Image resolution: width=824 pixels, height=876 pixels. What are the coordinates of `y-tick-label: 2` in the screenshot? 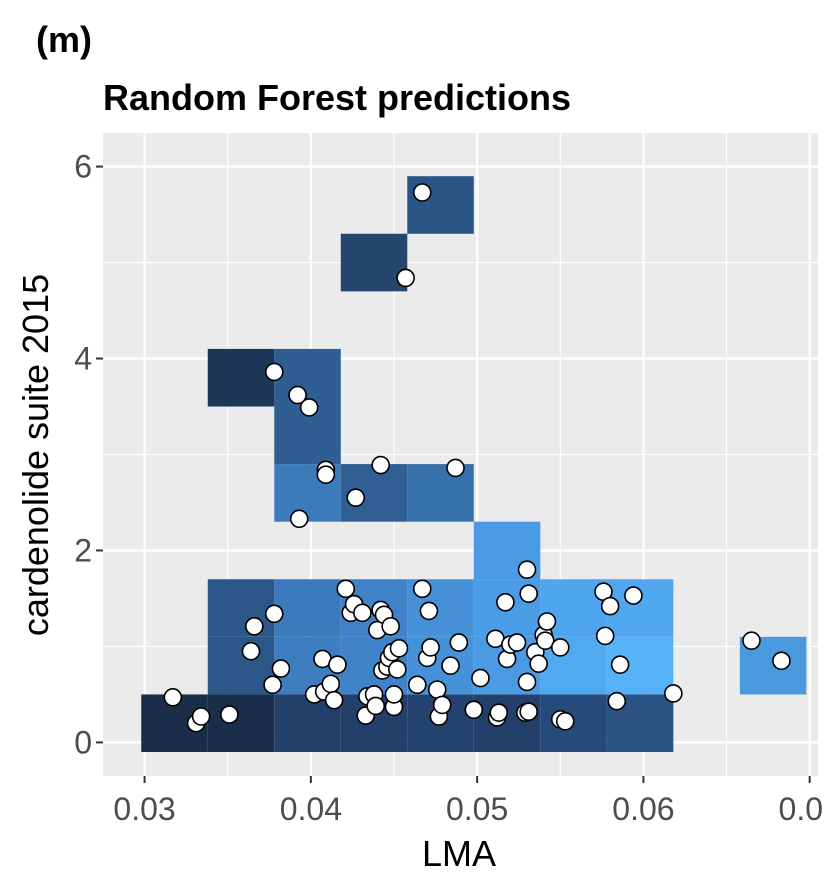 It's located at (83, 550).